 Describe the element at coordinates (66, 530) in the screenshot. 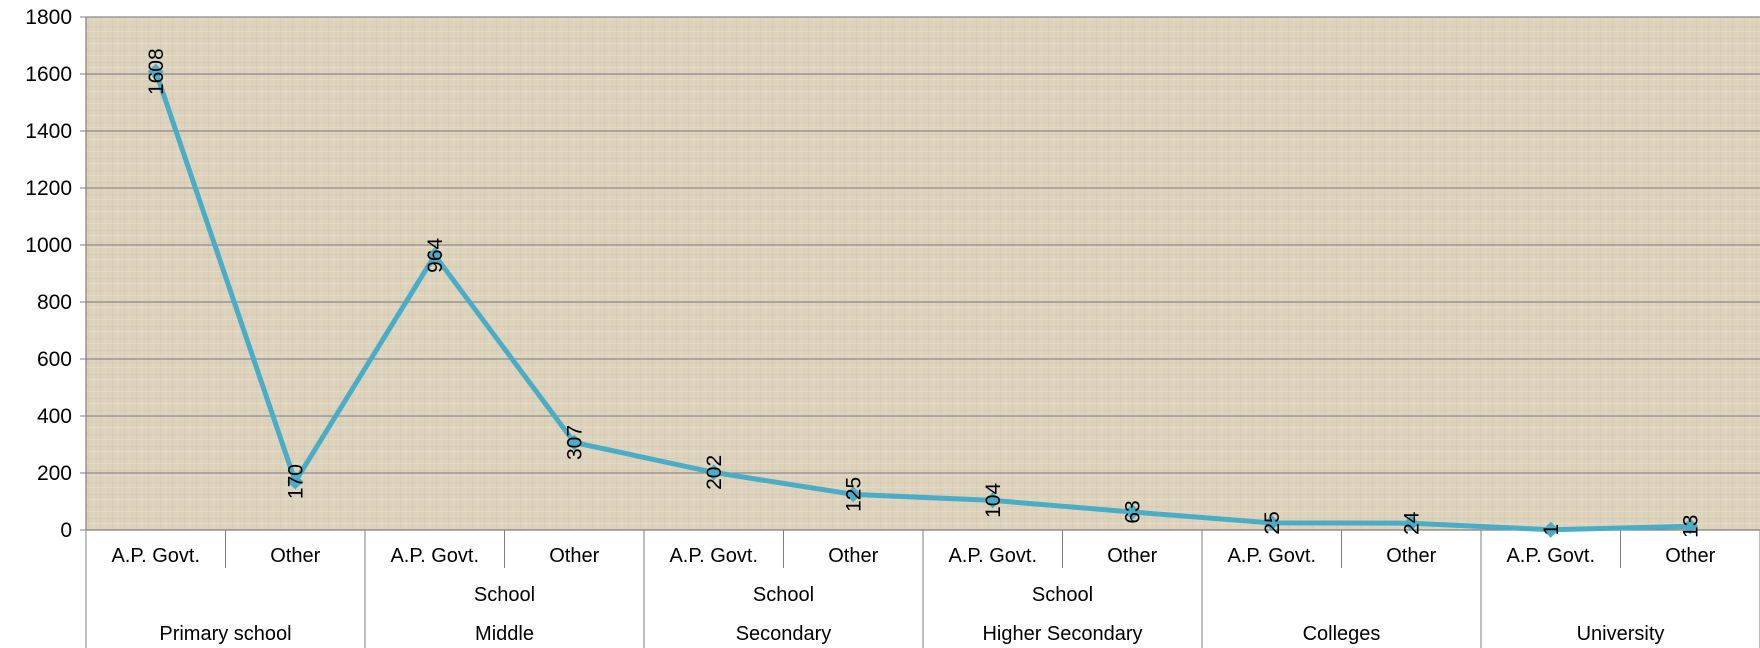

I see `y-tick-label: 0` at that location.